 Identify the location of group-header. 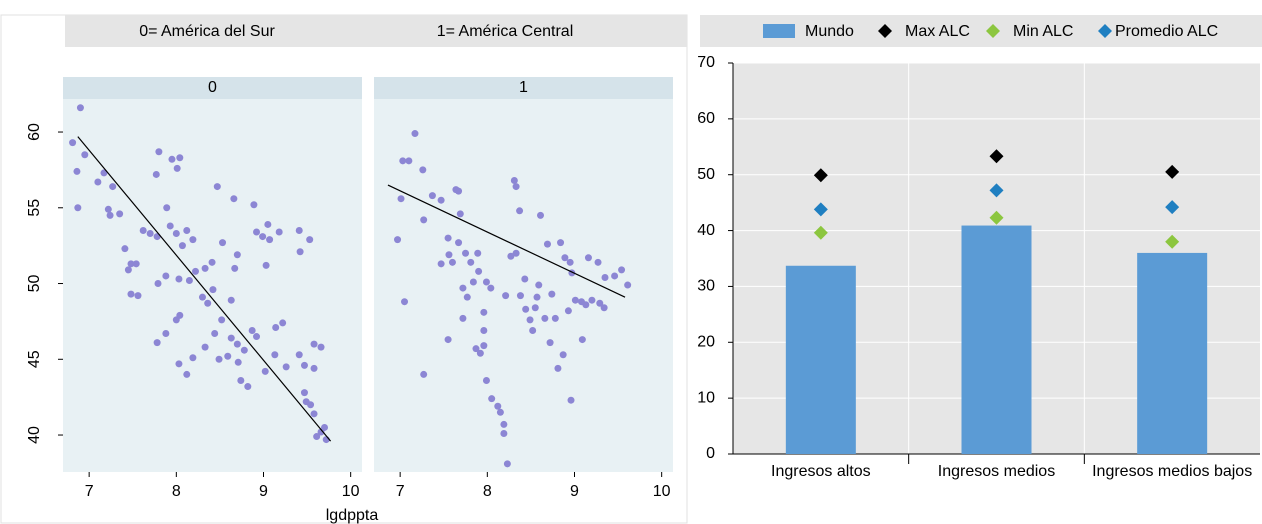
(376, 31).